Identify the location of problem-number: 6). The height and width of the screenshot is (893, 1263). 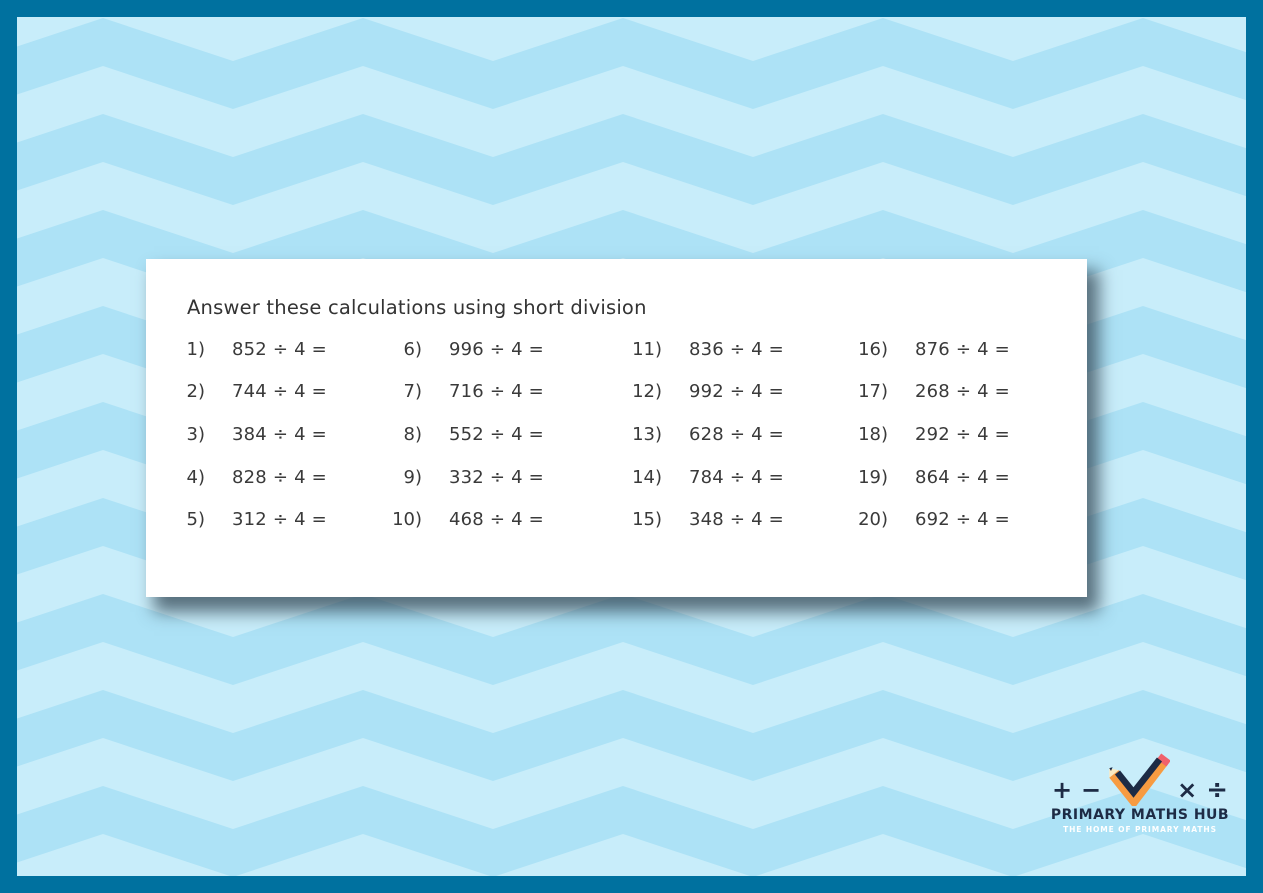
(412, 349).